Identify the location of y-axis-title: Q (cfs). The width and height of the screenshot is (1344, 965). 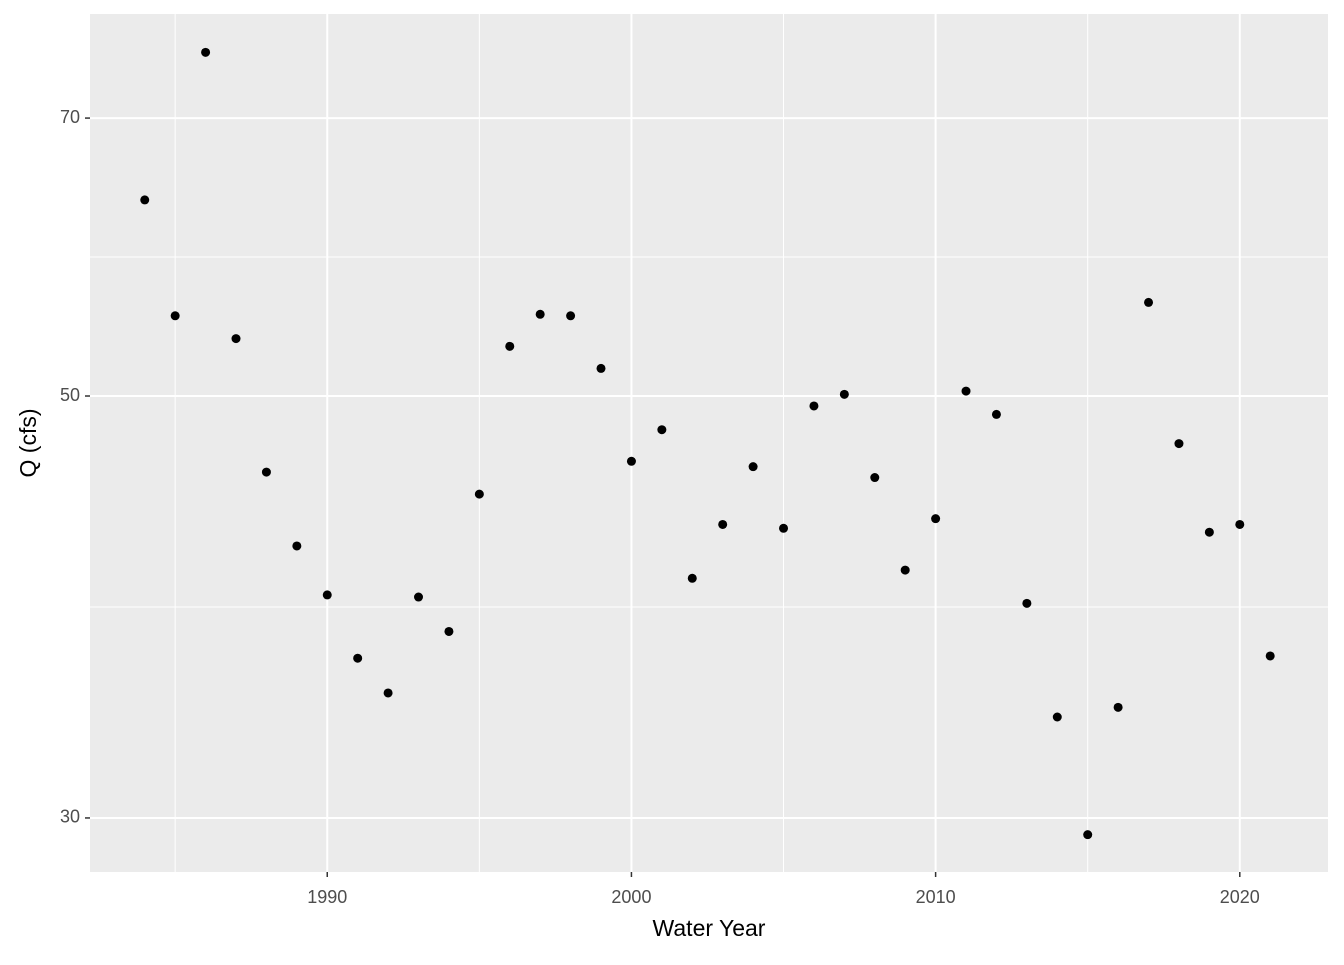
(28, 443).